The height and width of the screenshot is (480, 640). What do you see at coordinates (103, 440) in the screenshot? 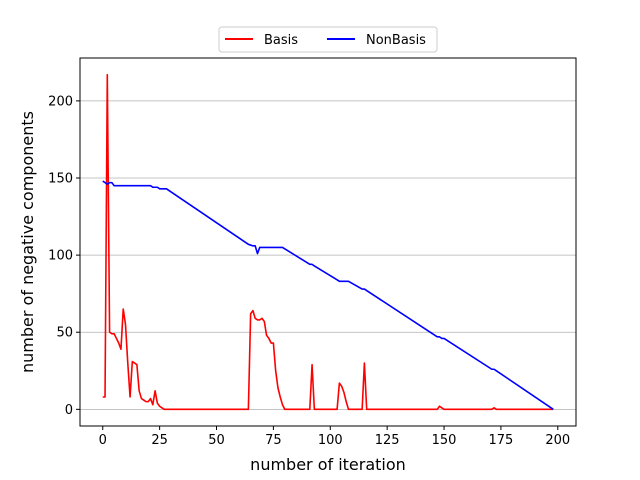
I see `x-tick-label-0: 0` at bounding box center [103, 440].